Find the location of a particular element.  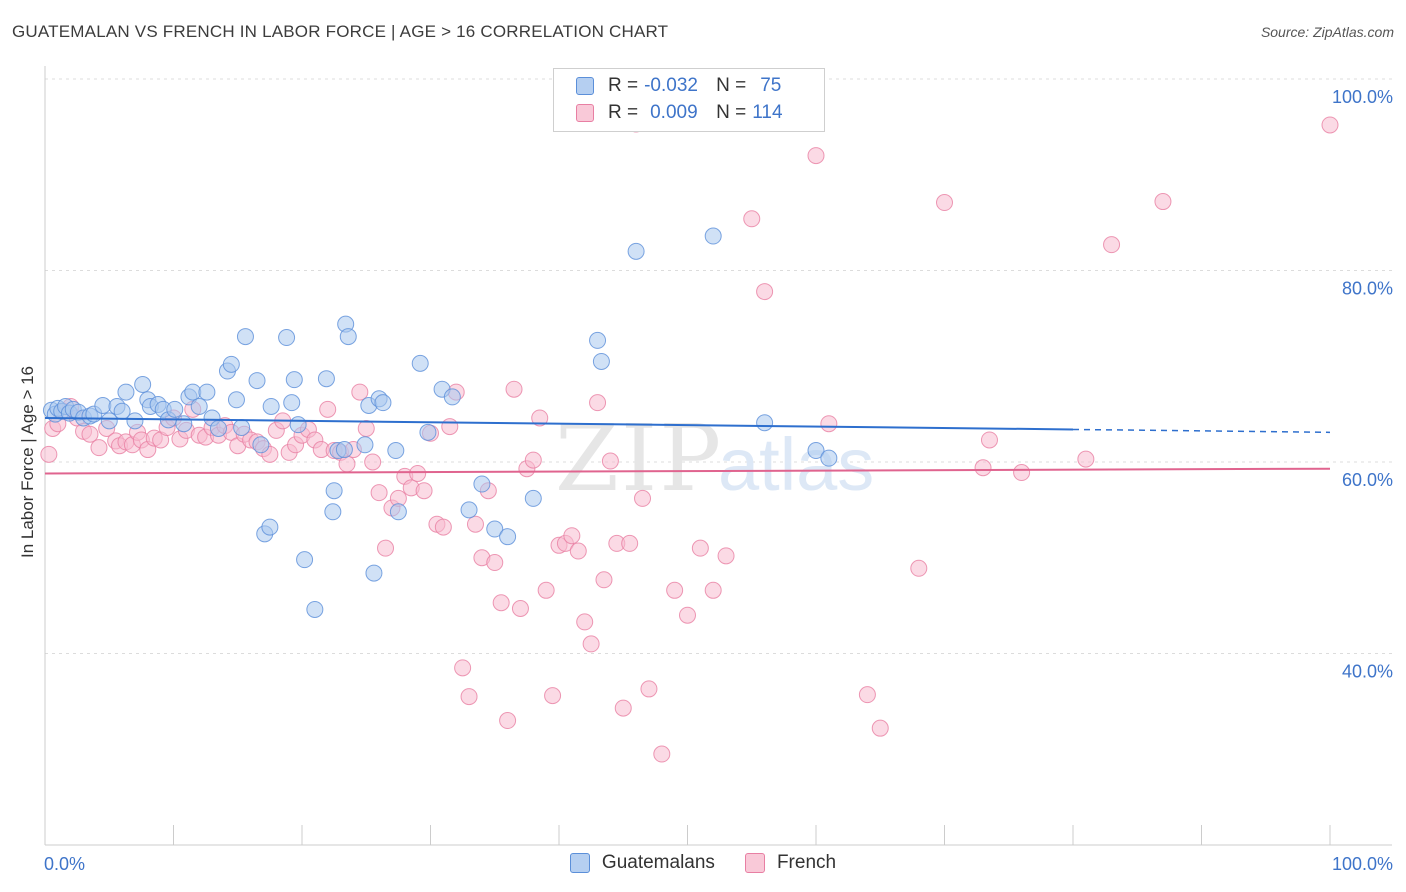

y-tick-label: 40.0% is located at coordinates (1367, 672).